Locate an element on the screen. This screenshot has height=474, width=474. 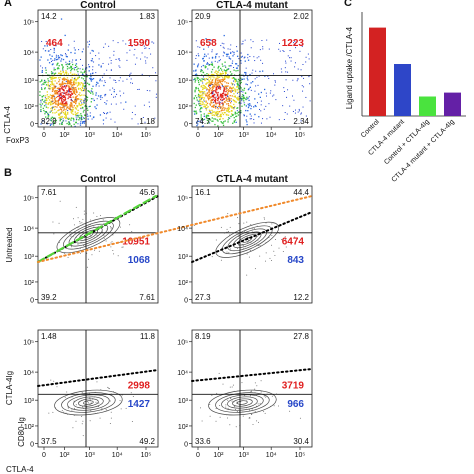
panel-a-mutant-q-bottom-left: 74.7 is located at coordinates (203, 121).